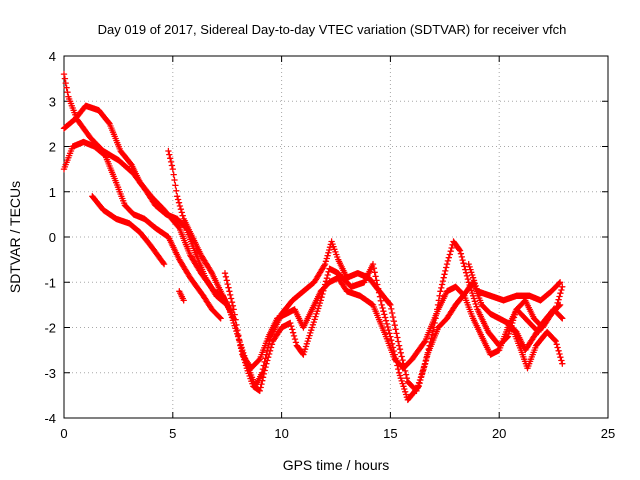  Describe the element at coordinates (50, 328) in the screenshot. I see `y-tick-label: -2` at that location.